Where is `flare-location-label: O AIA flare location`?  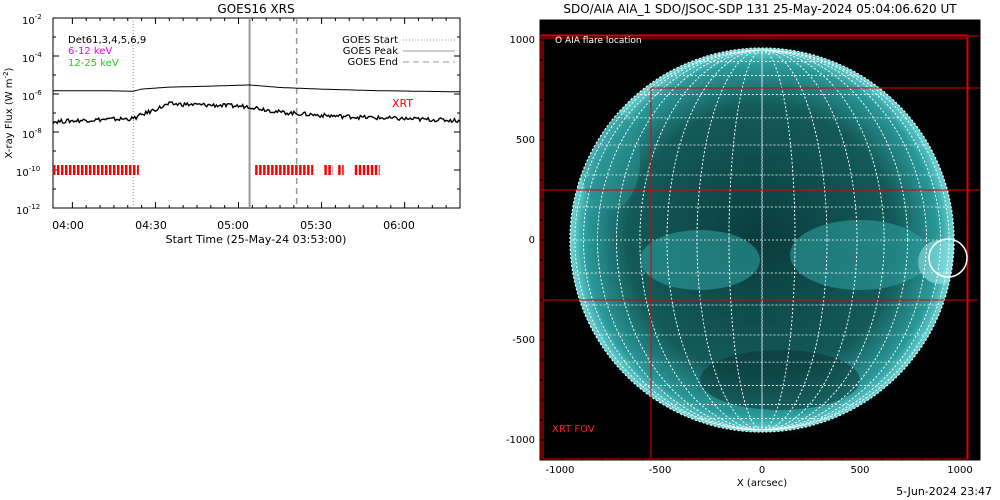 flare-location-label: O AIA flare location is located at coordinates (598, 41).